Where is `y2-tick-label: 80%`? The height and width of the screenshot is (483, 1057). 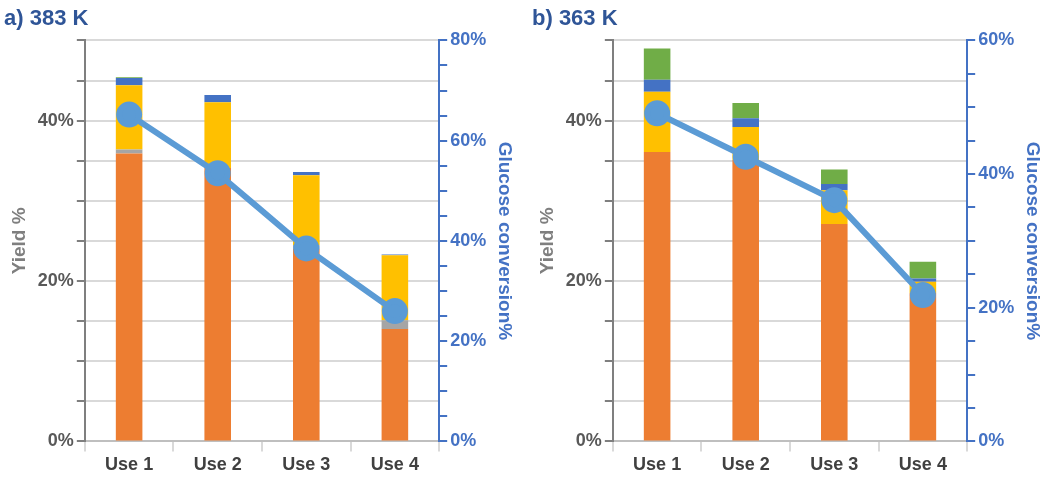 y2-tick-label: 80% is located at coordinates (468, 39).